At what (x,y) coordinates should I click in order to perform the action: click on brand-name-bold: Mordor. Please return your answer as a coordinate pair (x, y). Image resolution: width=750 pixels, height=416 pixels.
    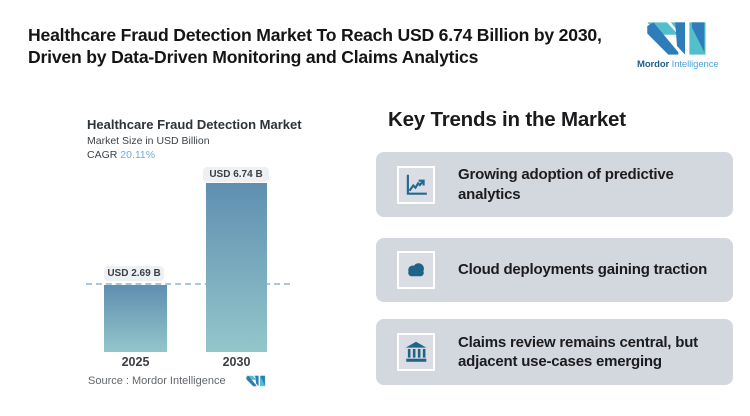
    Looking at the image, I should click on (653, 64).